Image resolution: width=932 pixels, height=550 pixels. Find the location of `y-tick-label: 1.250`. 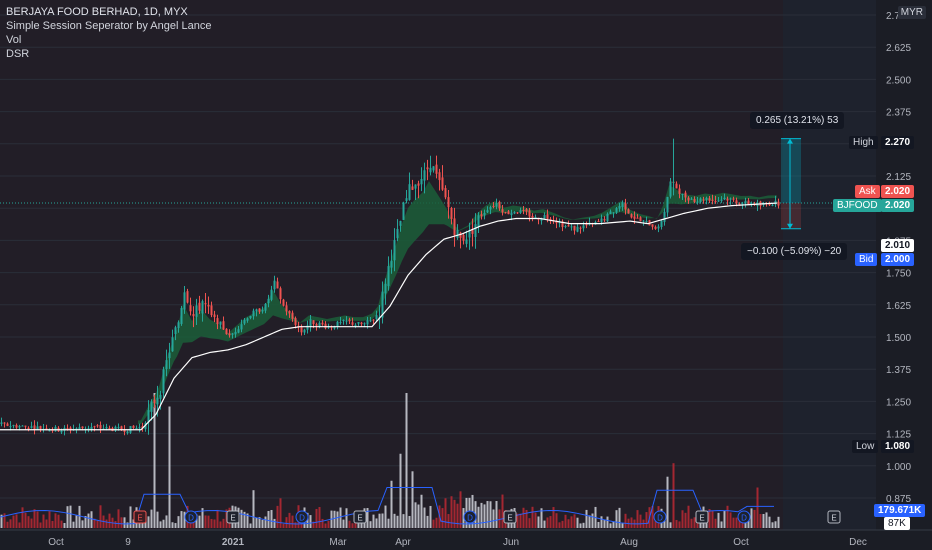

y-tick-label: 1.250 is located at coordinates (898, 402).